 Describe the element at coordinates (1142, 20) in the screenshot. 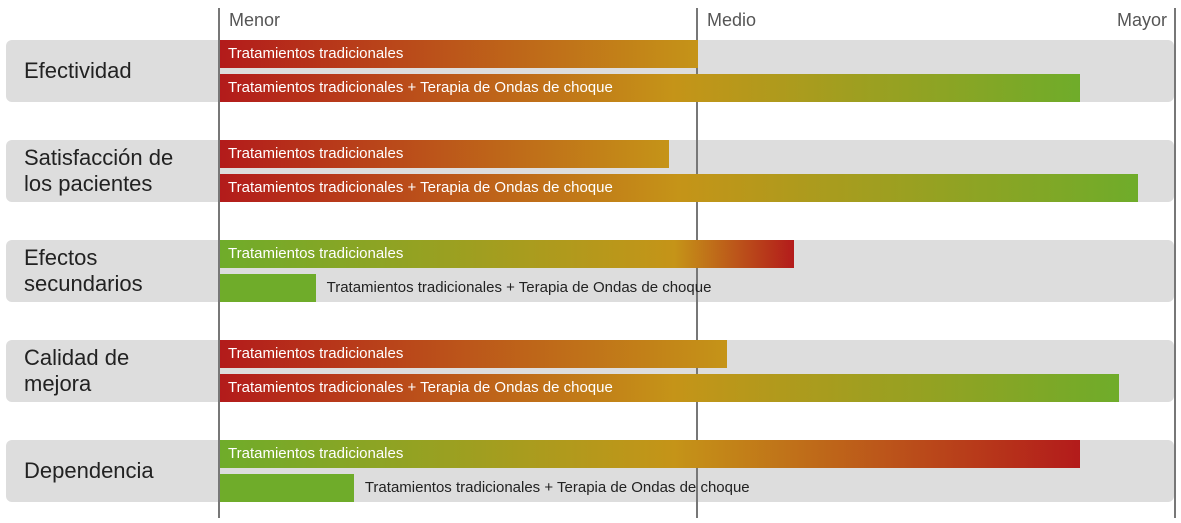

I see `scale-label: Mayor` at that location.